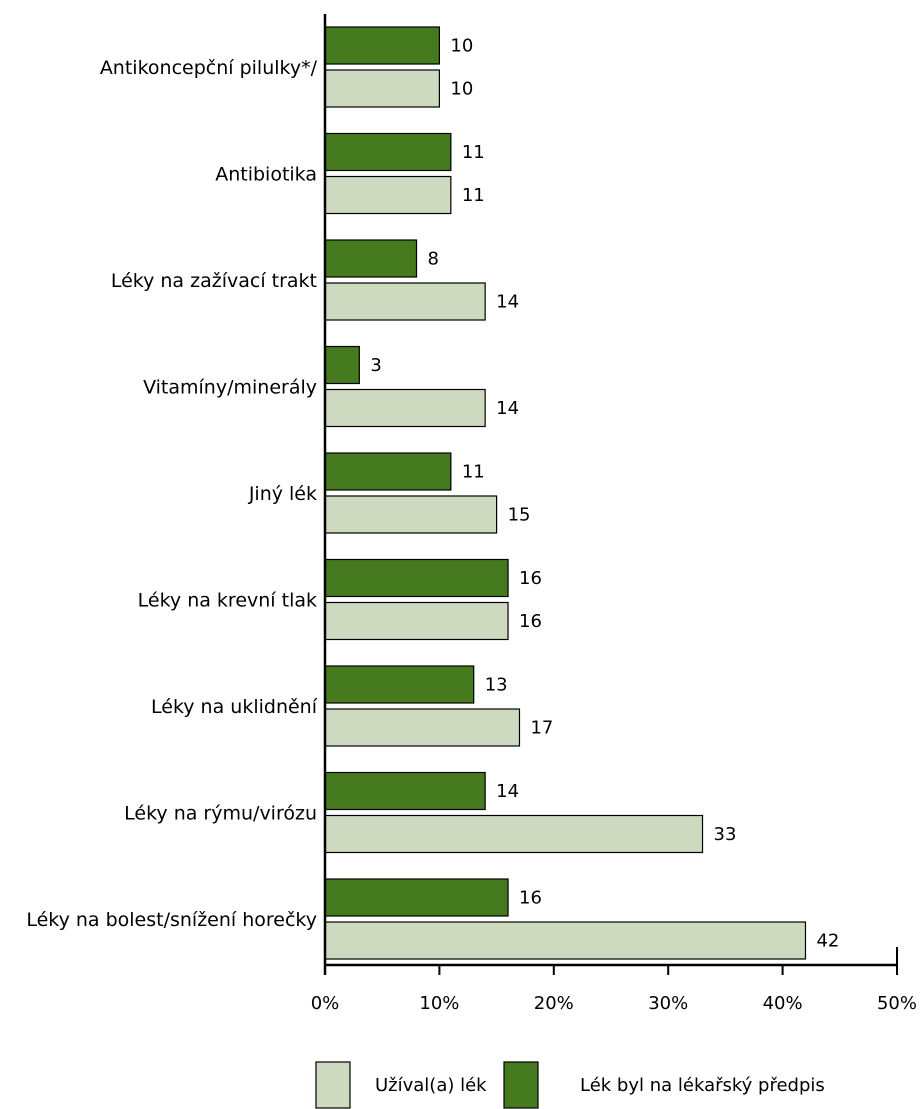 The height and width of the screenshot is (1109, 921). I want to click on category-label: Léky na zažívací trakt, so click(214, 281).